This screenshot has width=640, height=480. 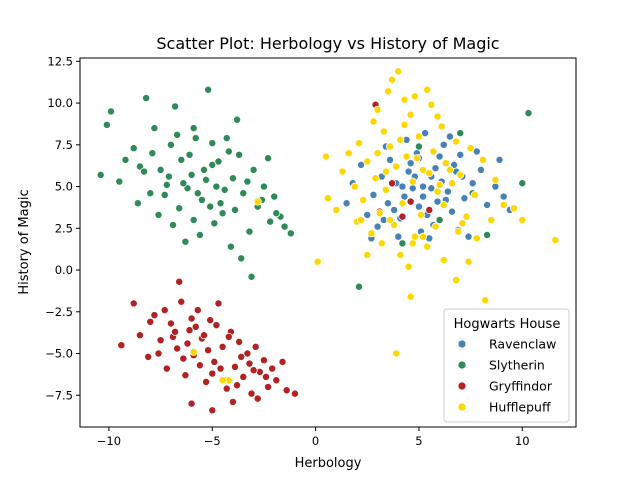 What do you see at coordinates (328, 463) in the screenshot?
I see `x-axis-label: Herbology` at bounding box center [328, 463].